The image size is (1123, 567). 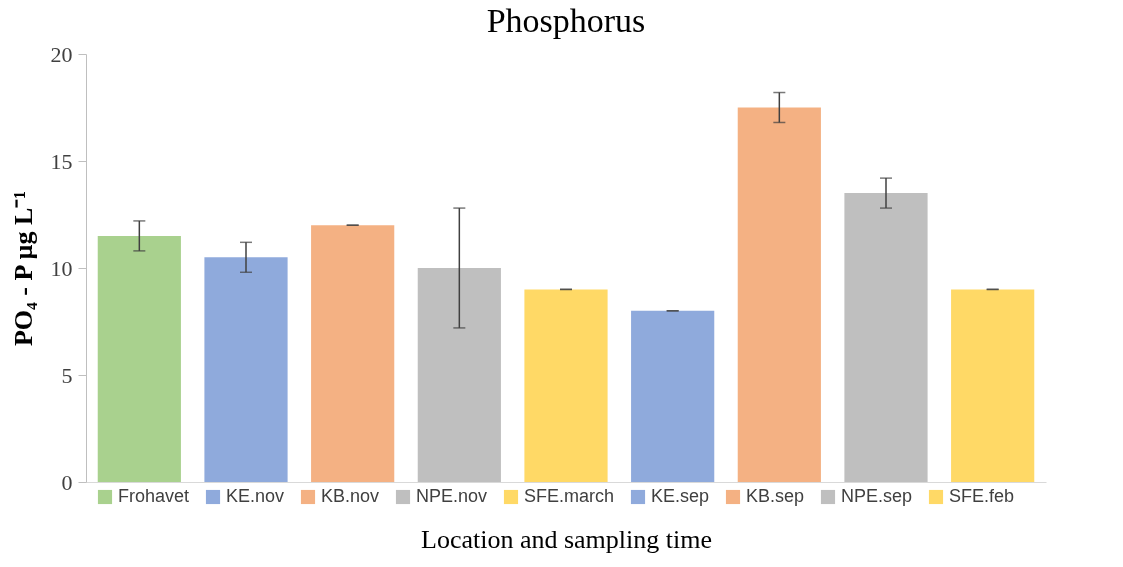 What do you see at coordinates (680, 496) in the screenshot?
I see `legend-label: KE.sep` at bounding box center [680, 496].